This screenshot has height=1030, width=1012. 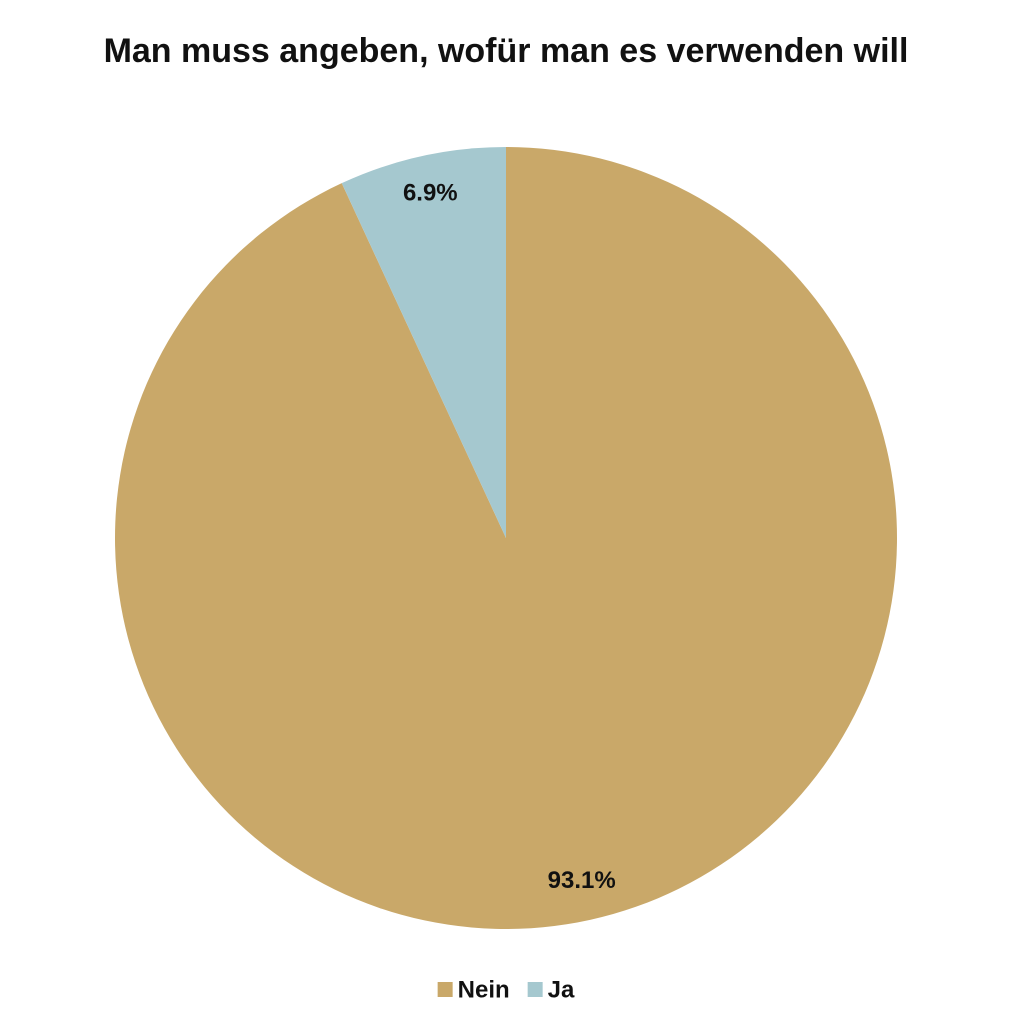 I want to click on legend-label: Nein, so click(x=484, y=989).